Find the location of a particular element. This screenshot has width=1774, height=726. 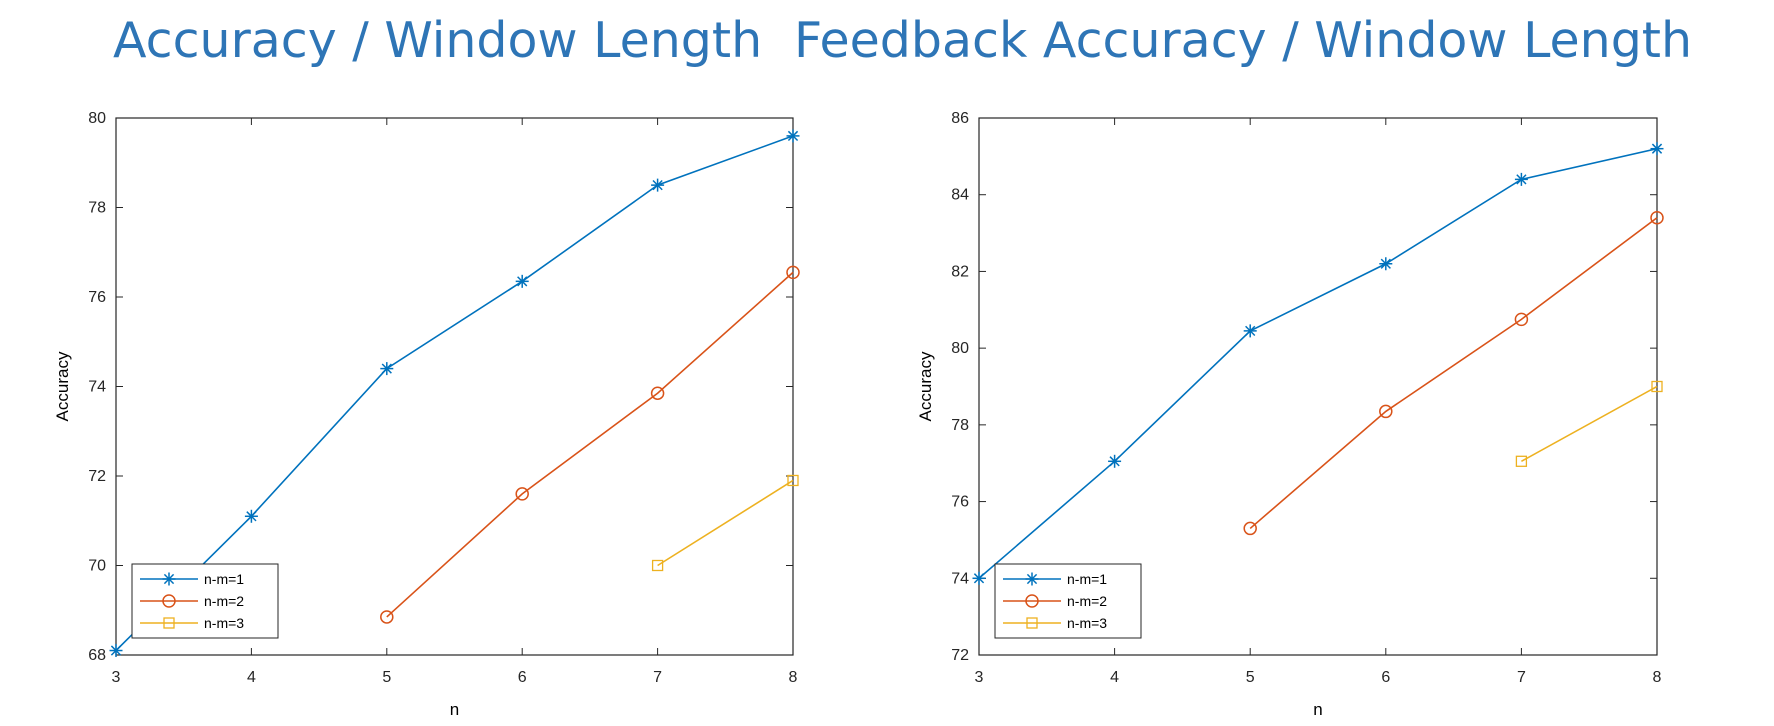

y-tick-label: 86 is located at coordinates (960, 118).